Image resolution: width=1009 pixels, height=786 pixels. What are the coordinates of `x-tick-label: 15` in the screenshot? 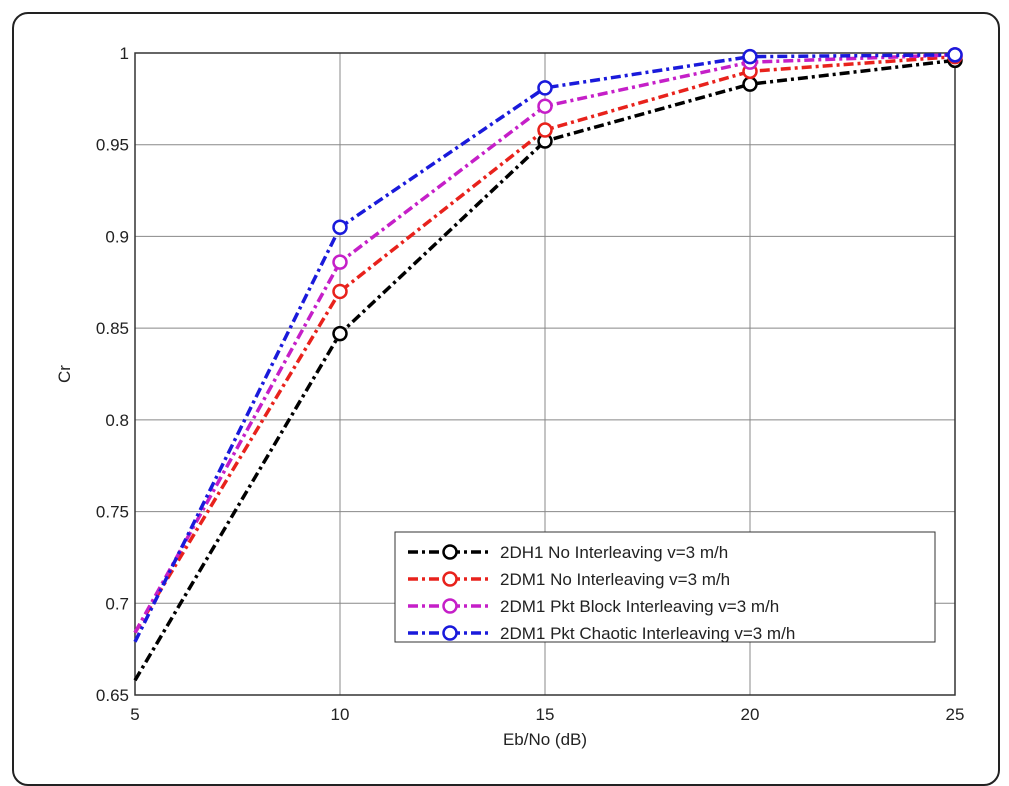 It's located at (545, 714).